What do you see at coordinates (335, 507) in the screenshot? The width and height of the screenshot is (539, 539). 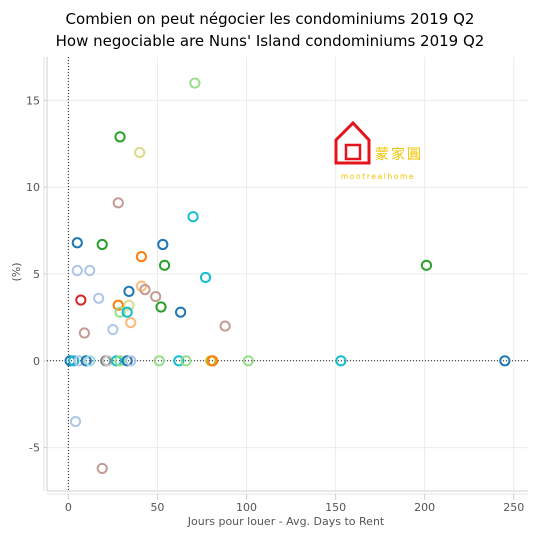 I see `x-tick-label: 150` at bounding box center [335, 507].